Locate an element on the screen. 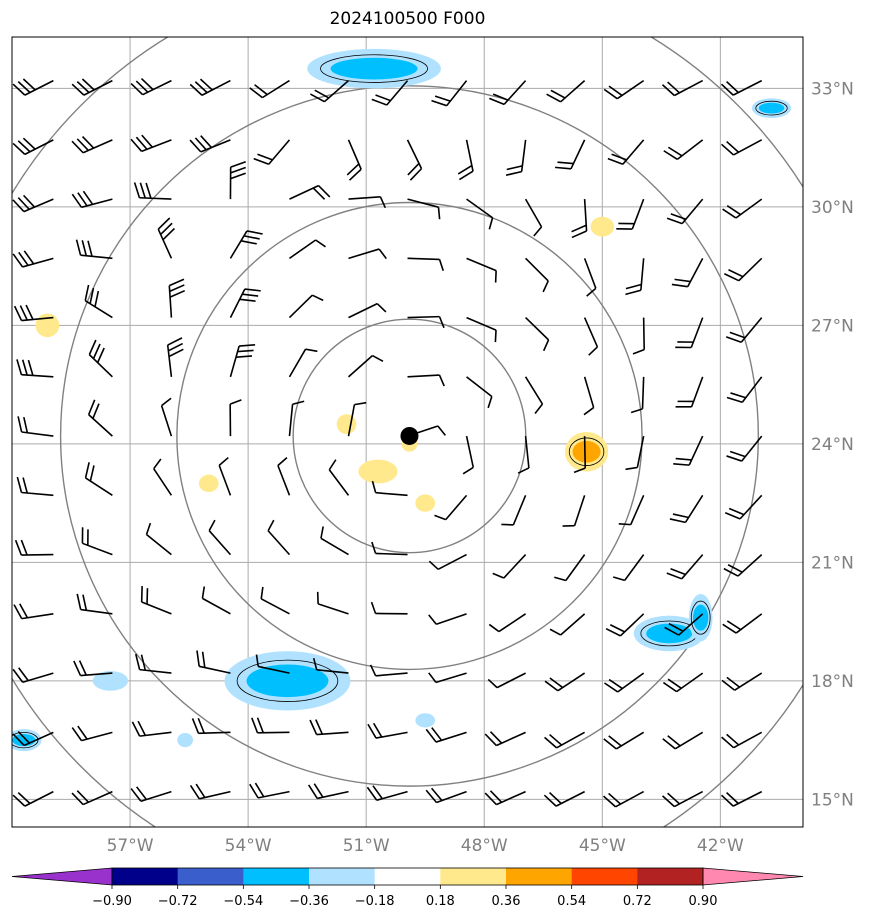 Image resolution: width=873 pixels, height=924 pixels. anomaly-contour is located at coordinates (771, 108).